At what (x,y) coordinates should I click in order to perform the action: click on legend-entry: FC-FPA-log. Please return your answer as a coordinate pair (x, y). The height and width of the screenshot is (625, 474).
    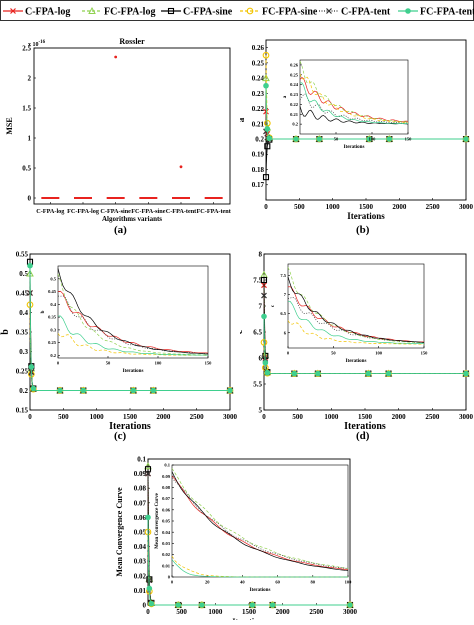
    Looking at the image, I should click on (118, 12).